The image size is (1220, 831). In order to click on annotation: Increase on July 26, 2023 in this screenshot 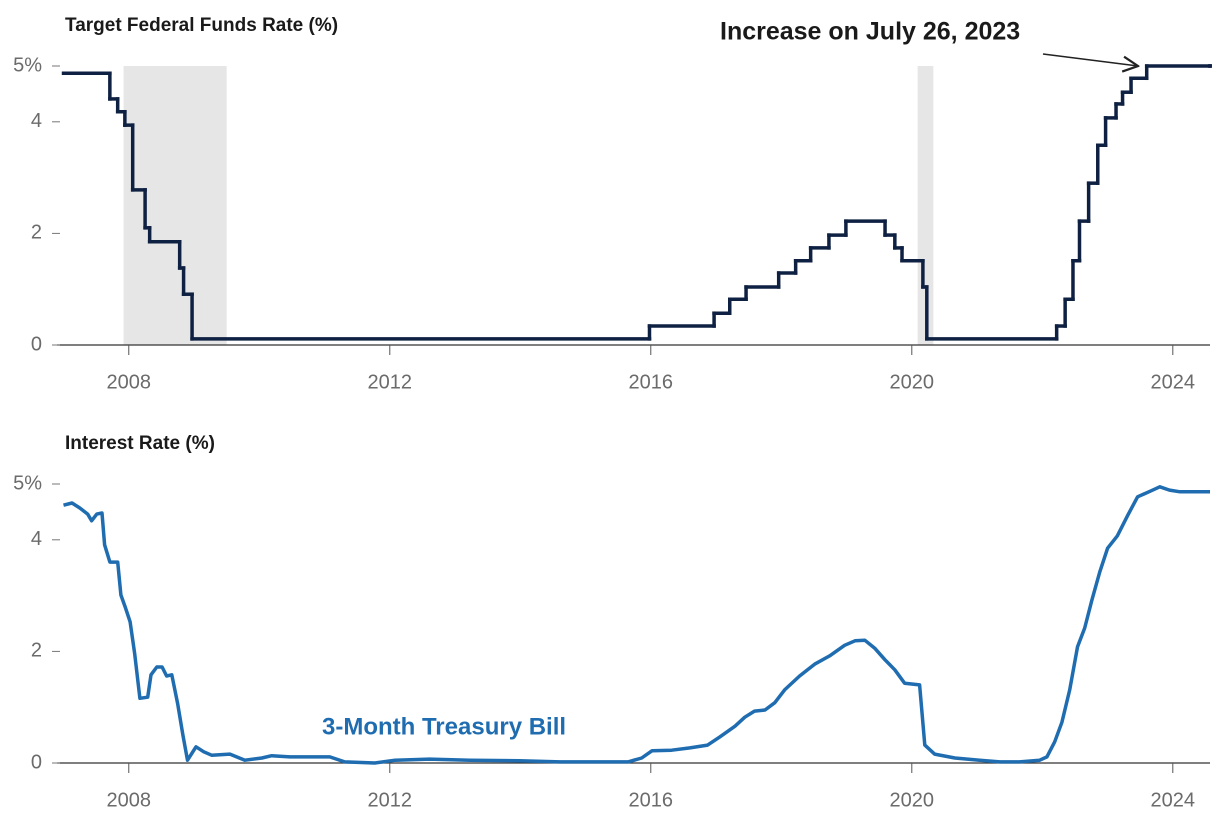, I will do `click(870, 32)`.